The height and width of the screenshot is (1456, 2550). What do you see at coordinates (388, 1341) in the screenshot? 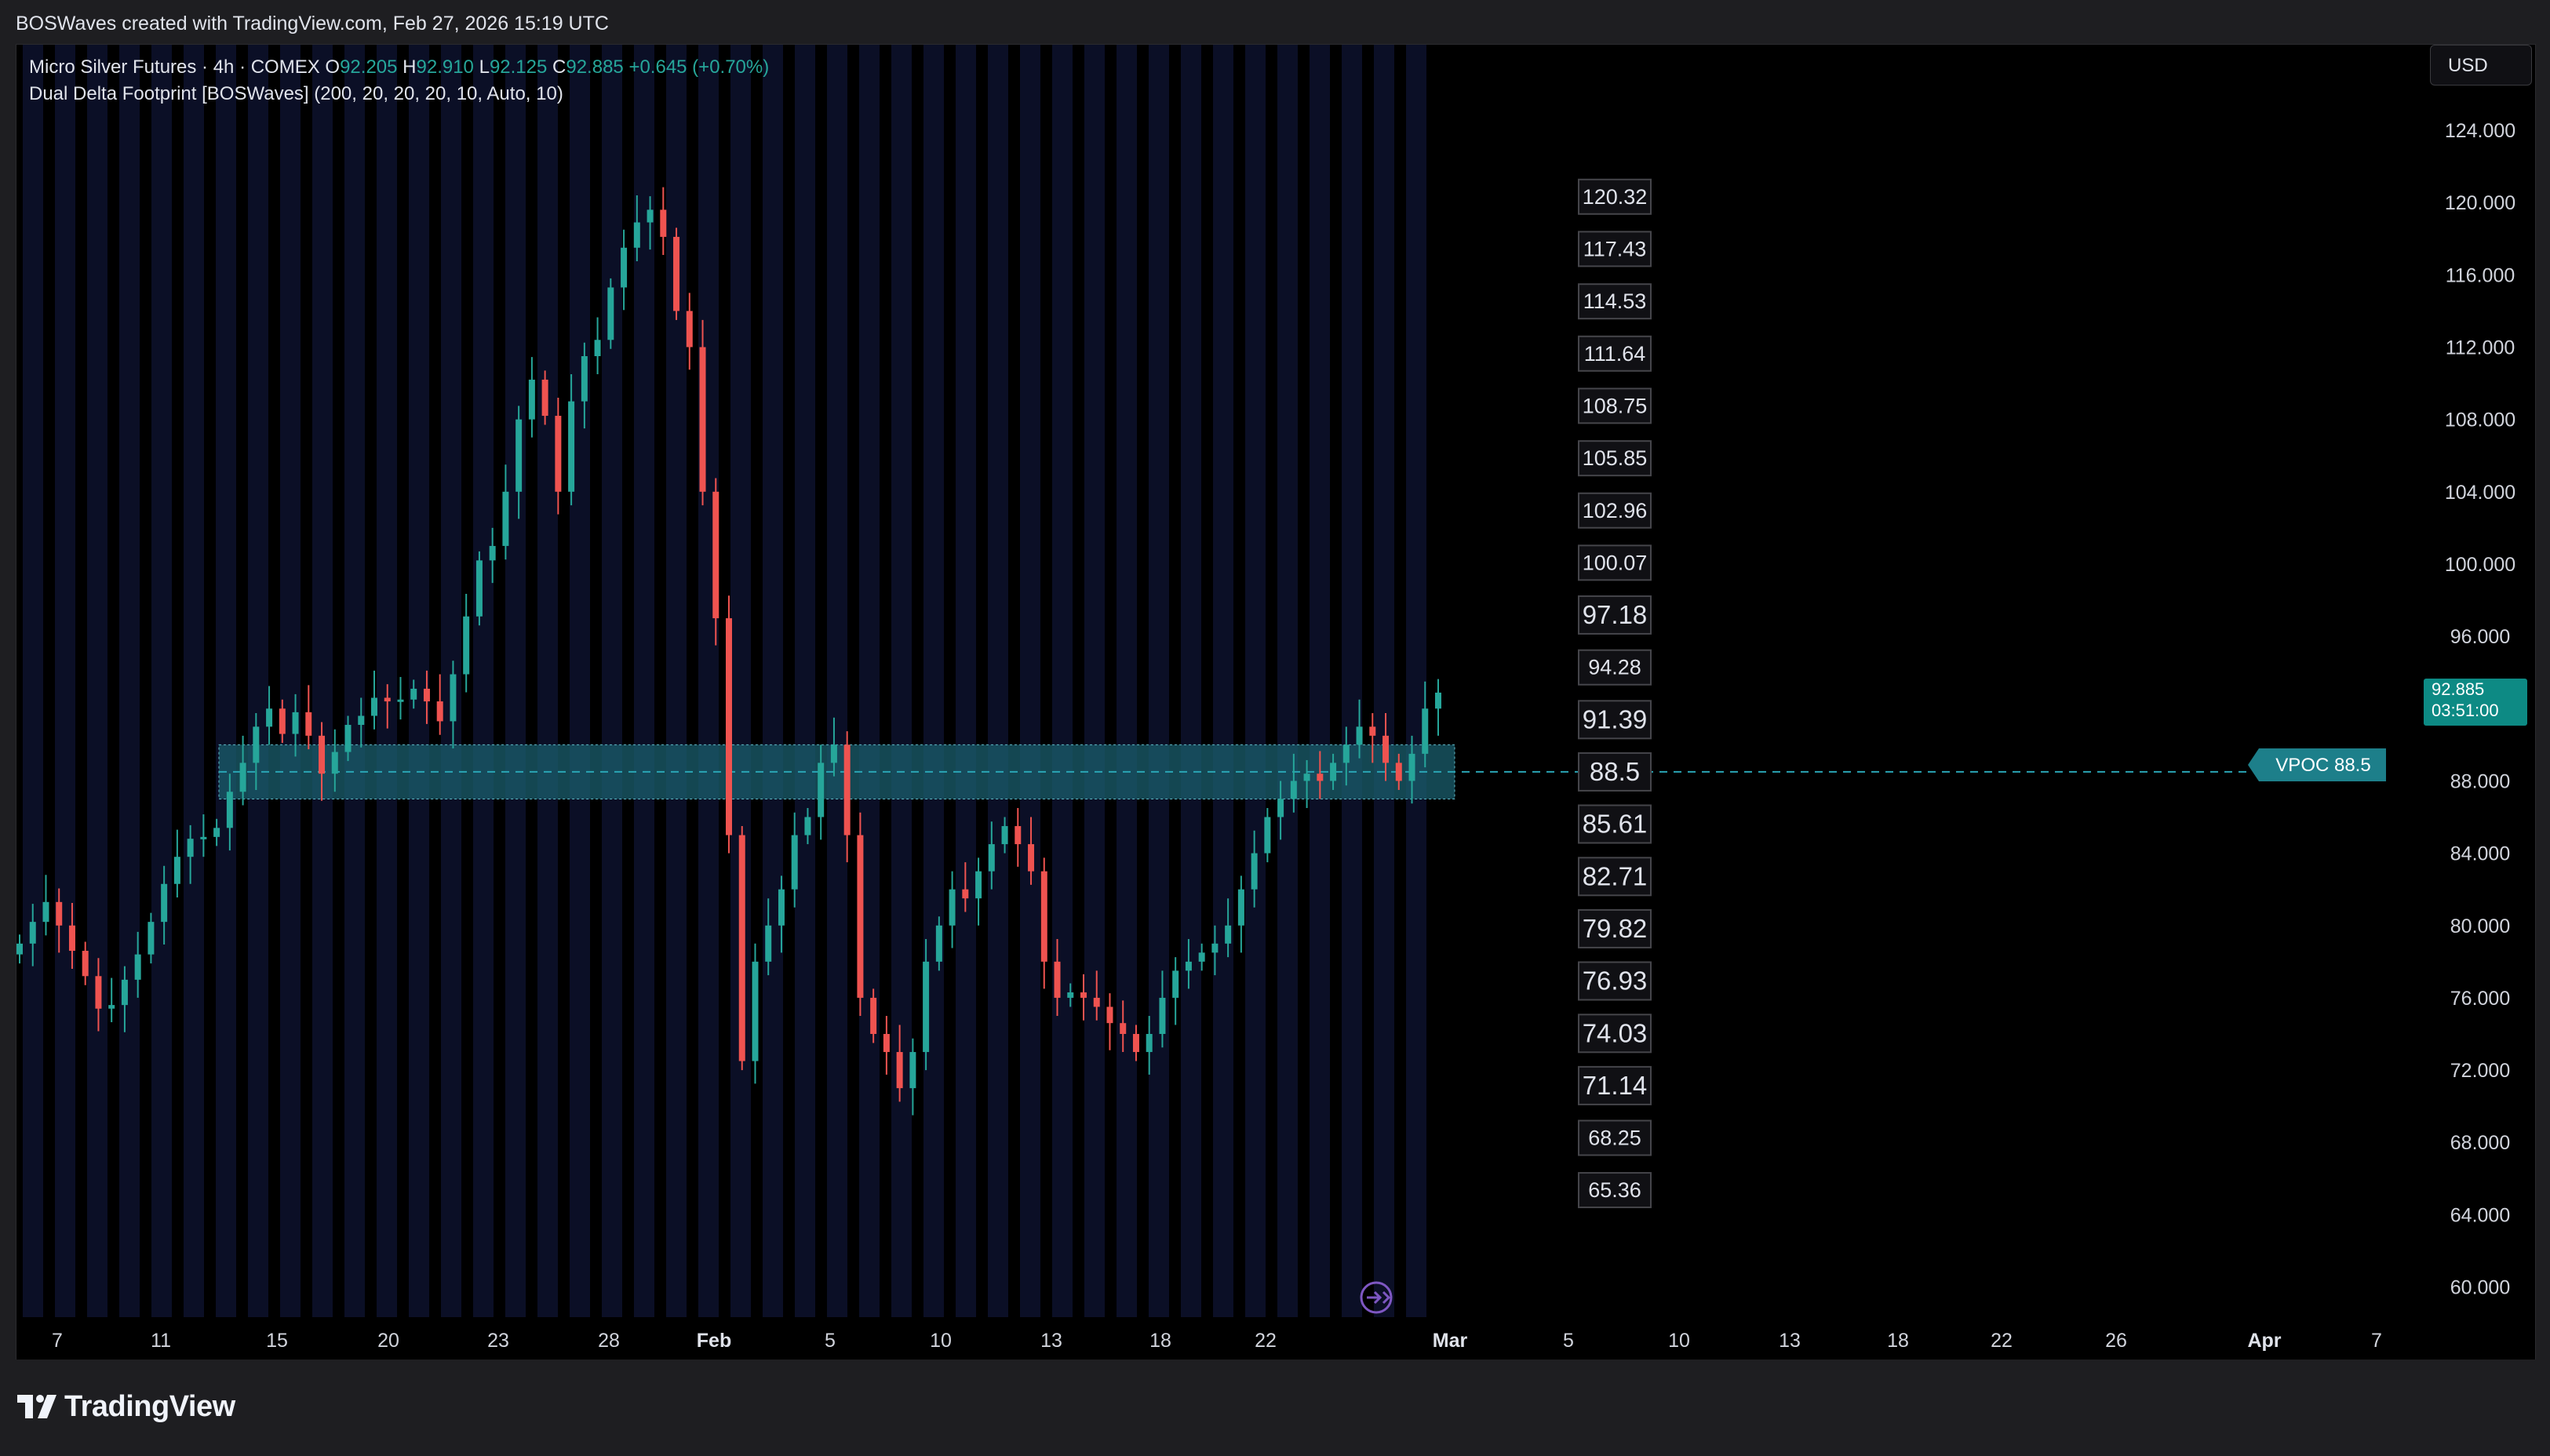
I see `x-axis-tick-label: 20` at bounding box center [388, 1341].